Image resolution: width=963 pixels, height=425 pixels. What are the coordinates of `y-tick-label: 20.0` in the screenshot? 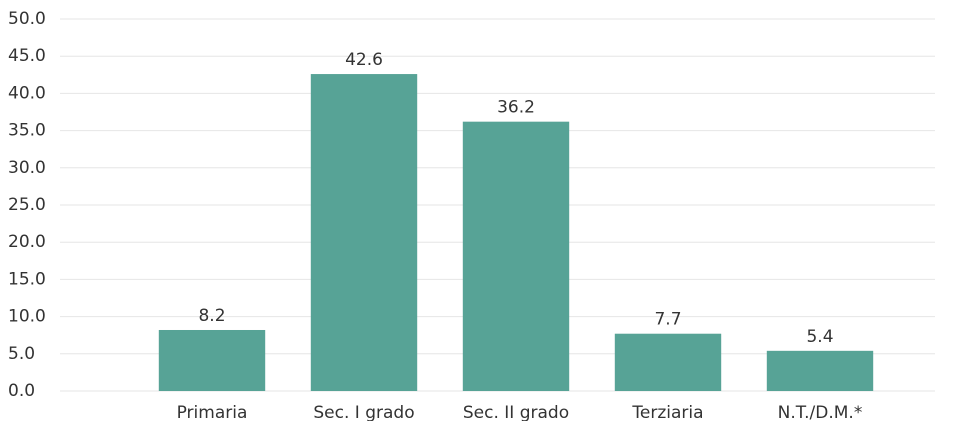 It's located at (27, 242).